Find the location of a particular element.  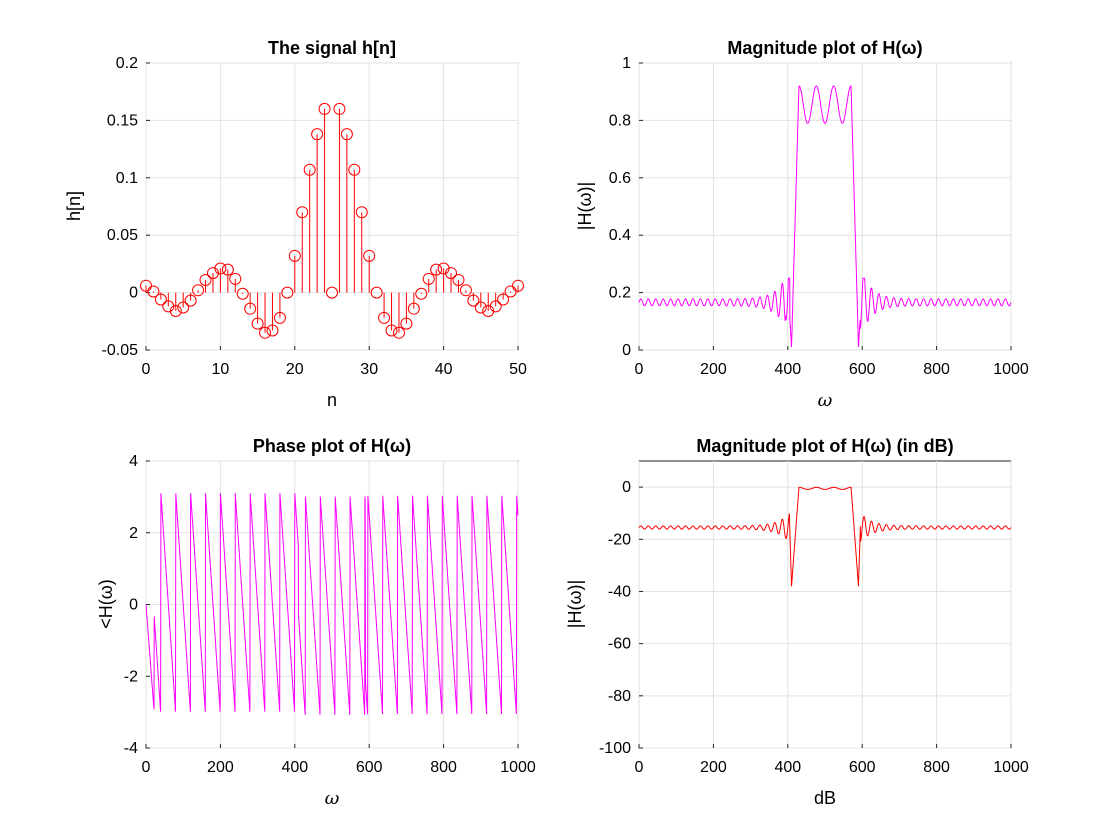

y-tick-label: -20 is located at coordinates (619, 539).